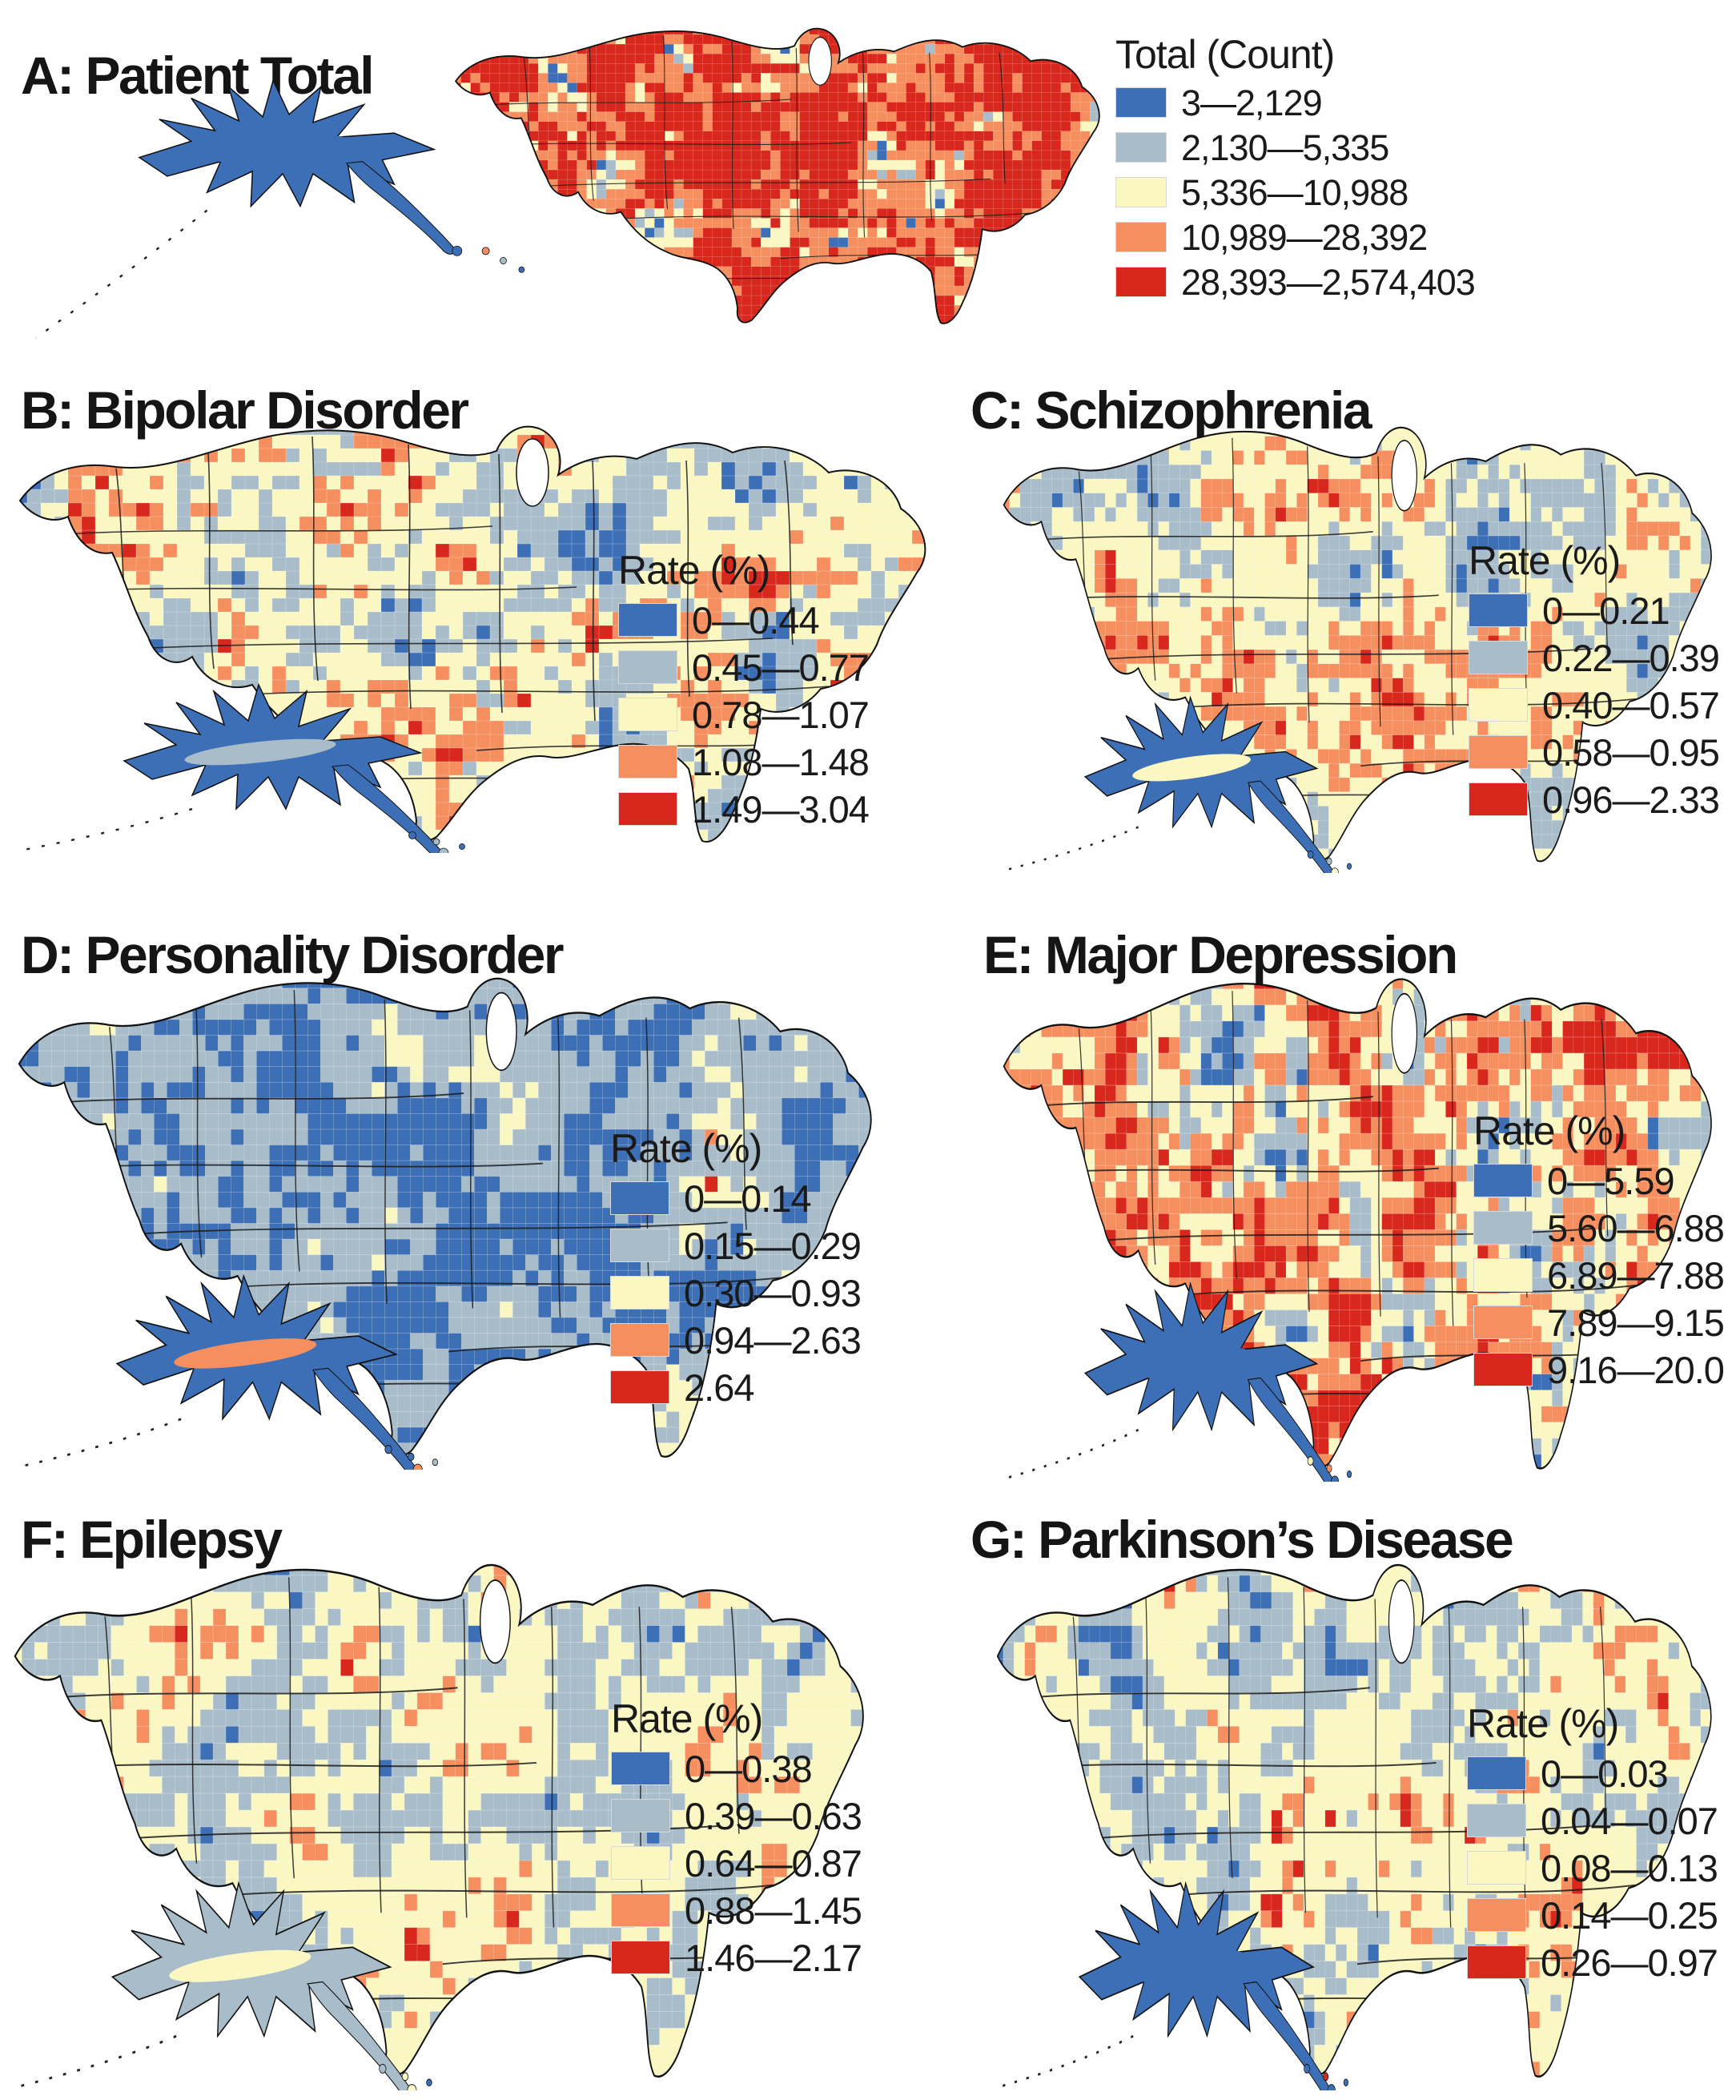 The width and height of the screenshot is (1736, 2100). I want to click on legend-label: 1.49—3.04, so click(781, 809).